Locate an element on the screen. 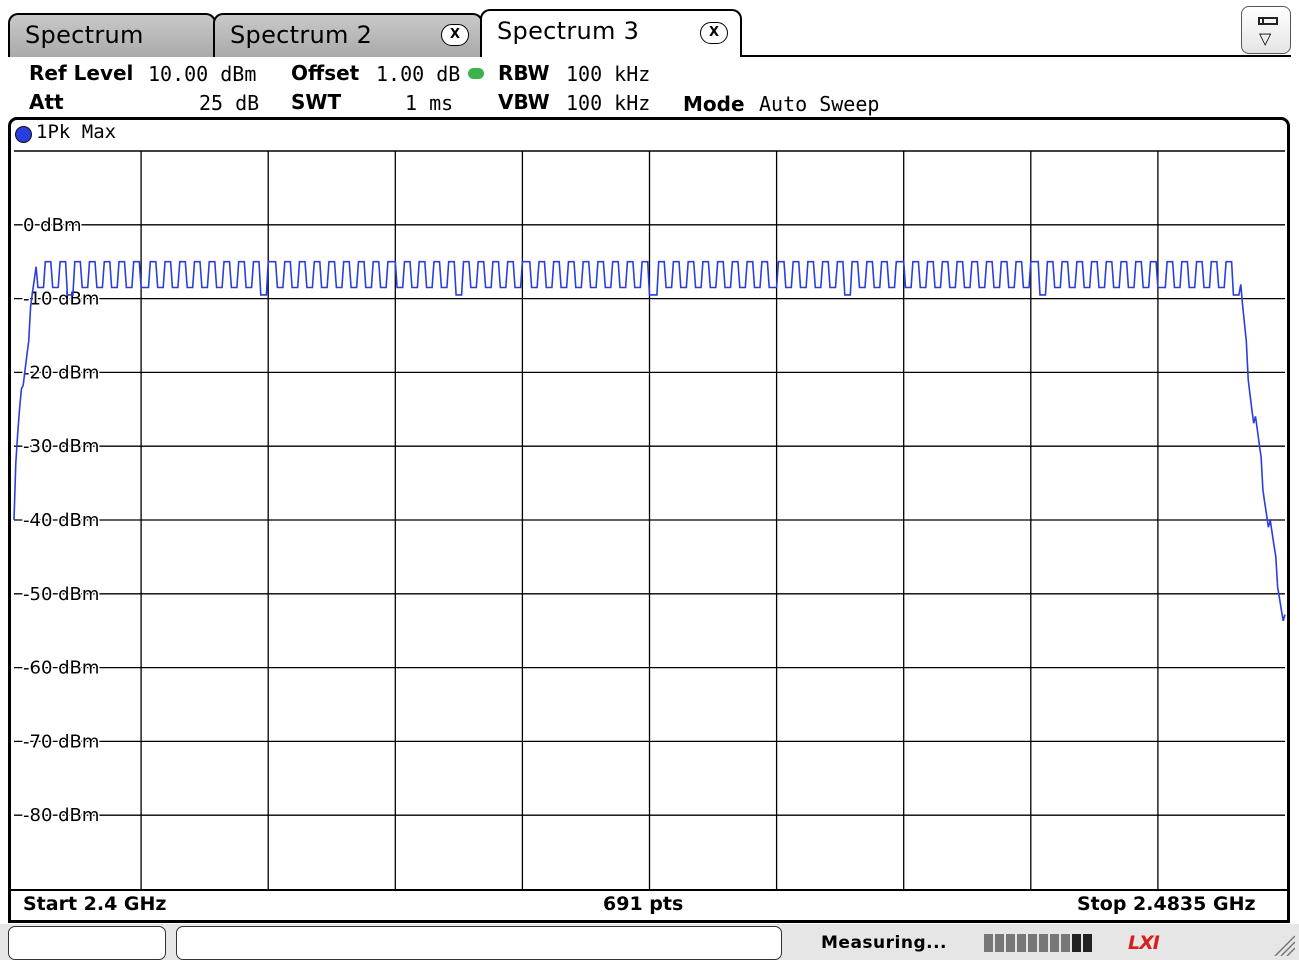  y-tick-label: -40 dBm is located at coordinates (61, 520).